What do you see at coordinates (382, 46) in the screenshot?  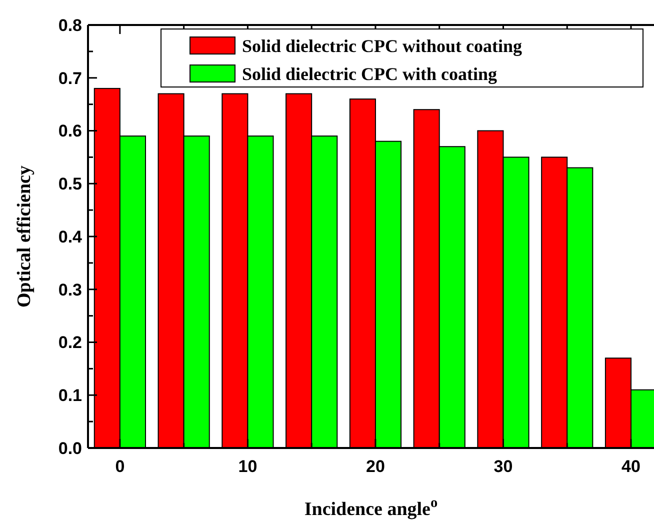 I see `legend-label: Solid dielectric CPC without coating` at bounding box center [382, 46].